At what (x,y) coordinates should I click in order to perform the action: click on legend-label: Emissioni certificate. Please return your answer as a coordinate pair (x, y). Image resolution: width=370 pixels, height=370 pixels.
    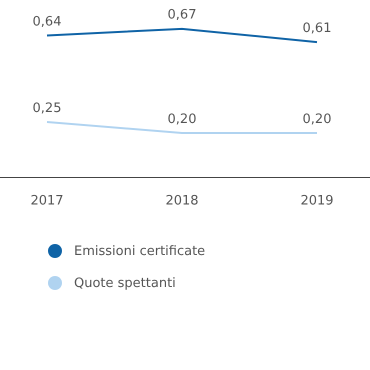
    Looking at the image, I should click on (140, 251).